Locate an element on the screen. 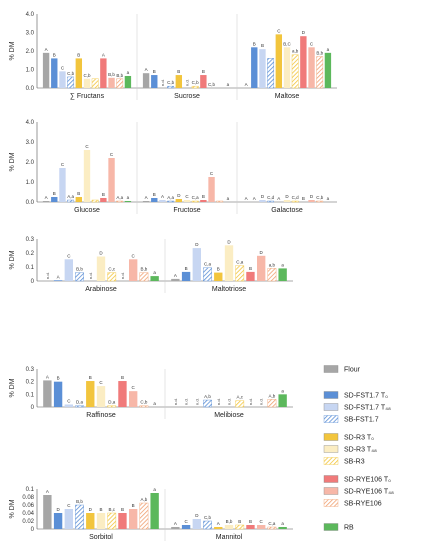 The height and width of the screenshot is (550, 429). y-tick-label: 0.3 is located at coordinates (30, 370).